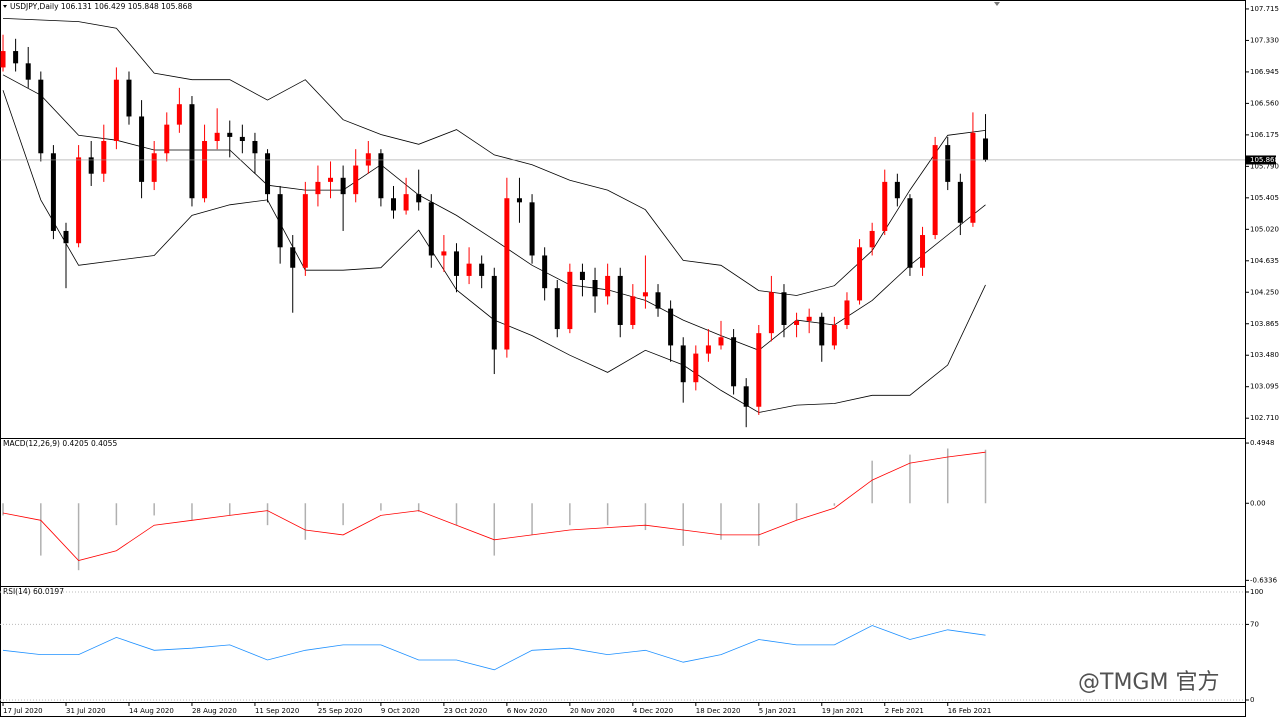 This screenshot has width=1280, height=718. Describe the element at coordinates (1254, 624) in the screenshot. I see `y-tick-label: 70` at that location.